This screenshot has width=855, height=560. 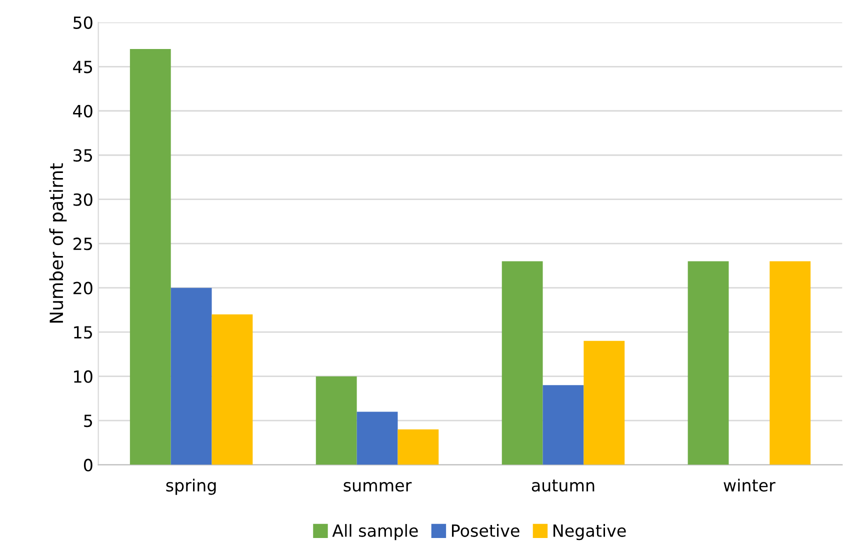 What do you see at coordinates (82, 67) in the screenshot?
I see `y-tick-label: 45` at bounding box center [82, 67].